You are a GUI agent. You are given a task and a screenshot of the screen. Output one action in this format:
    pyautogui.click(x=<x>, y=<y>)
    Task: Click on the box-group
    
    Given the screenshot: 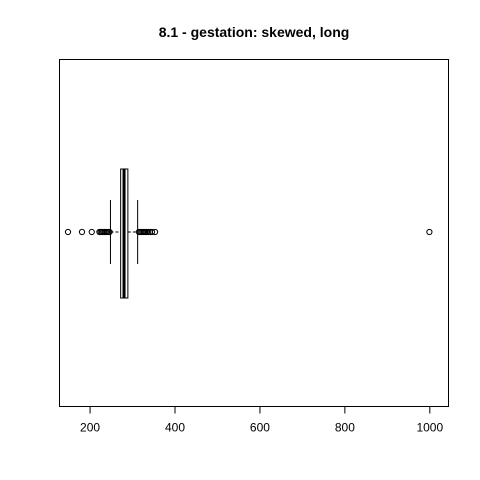 What is the action you would take?
    pyautogui.click(x=124, y=233)
    